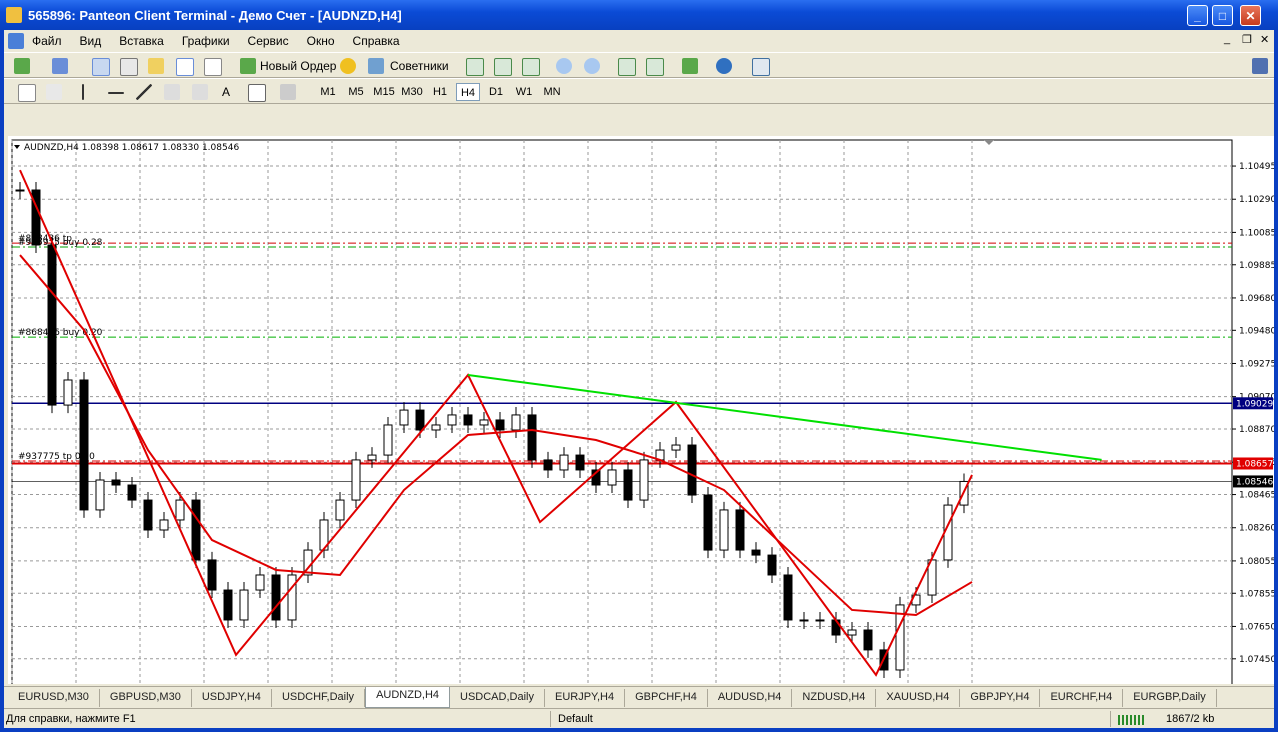 The height and width of the screenshot is (732, 1278). Describe the element at coordinates (226, 92) in the screenshot. I see `text-tool: A` at that location.